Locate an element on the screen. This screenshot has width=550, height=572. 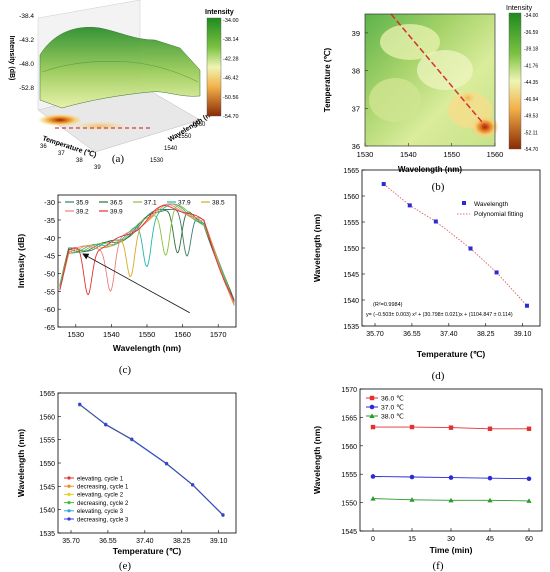
cycles-plot-area is located at coordinates (151, 459).